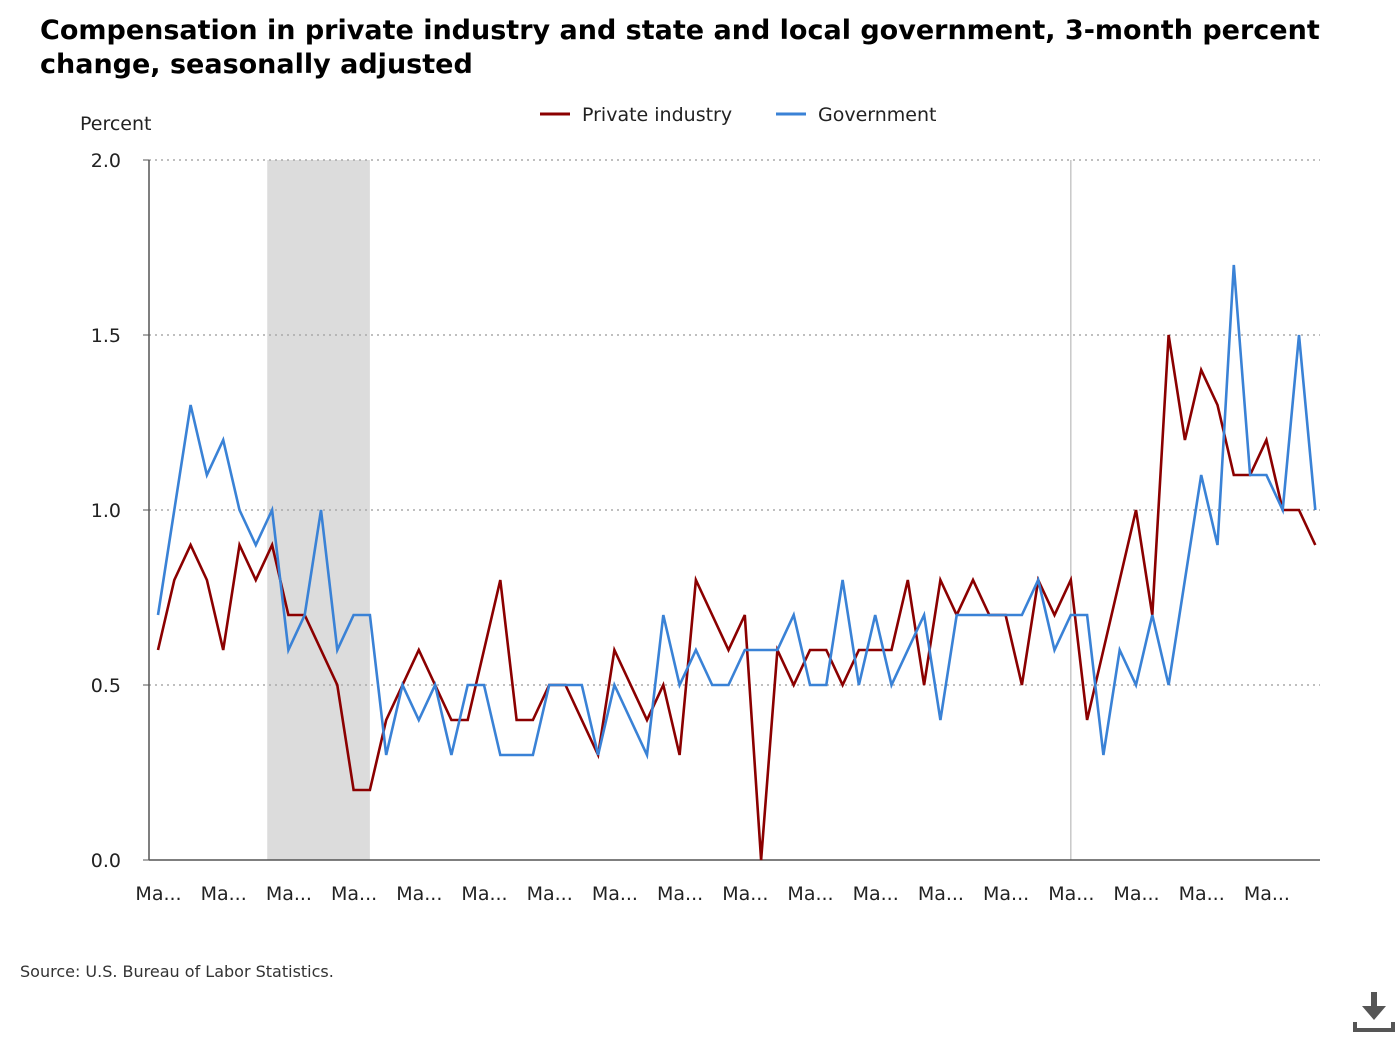 This screenshot has width=1400, height=1040. What do you see at coordinates (657, 115) in the screenshot?
I see `legend-label: Private industry` at bounding box center [657, 115].